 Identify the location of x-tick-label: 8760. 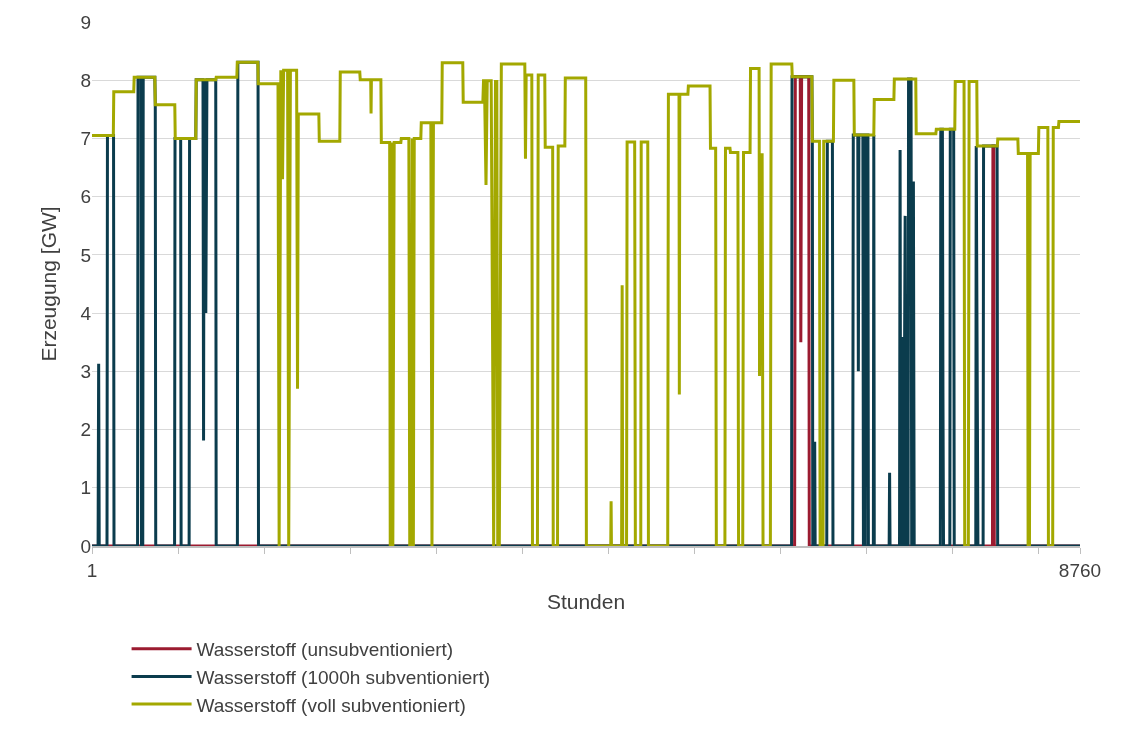
(1080, 570).